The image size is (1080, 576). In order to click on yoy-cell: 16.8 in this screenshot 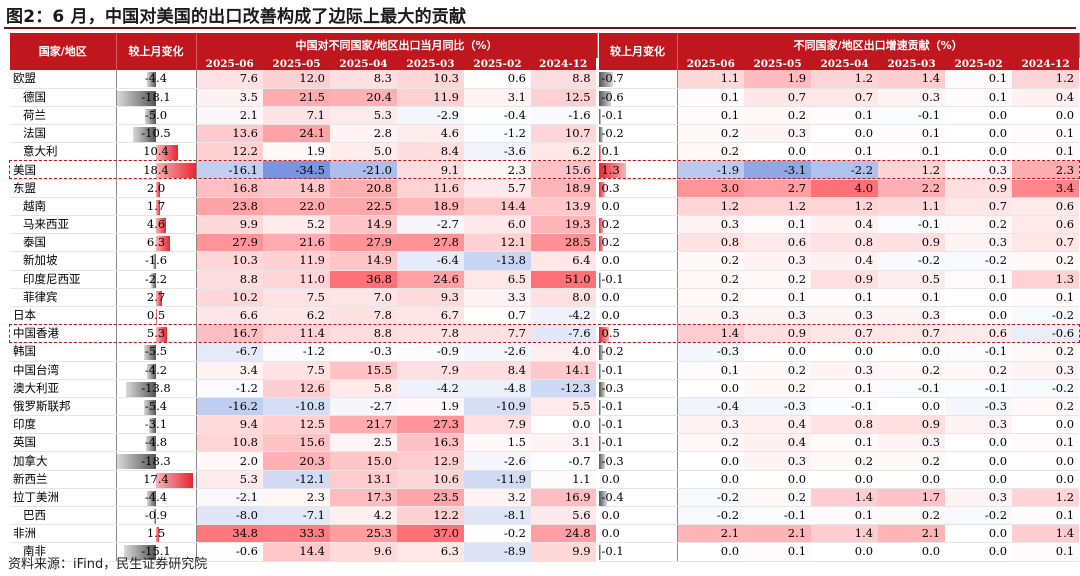, I will do `click(229, 188)`.